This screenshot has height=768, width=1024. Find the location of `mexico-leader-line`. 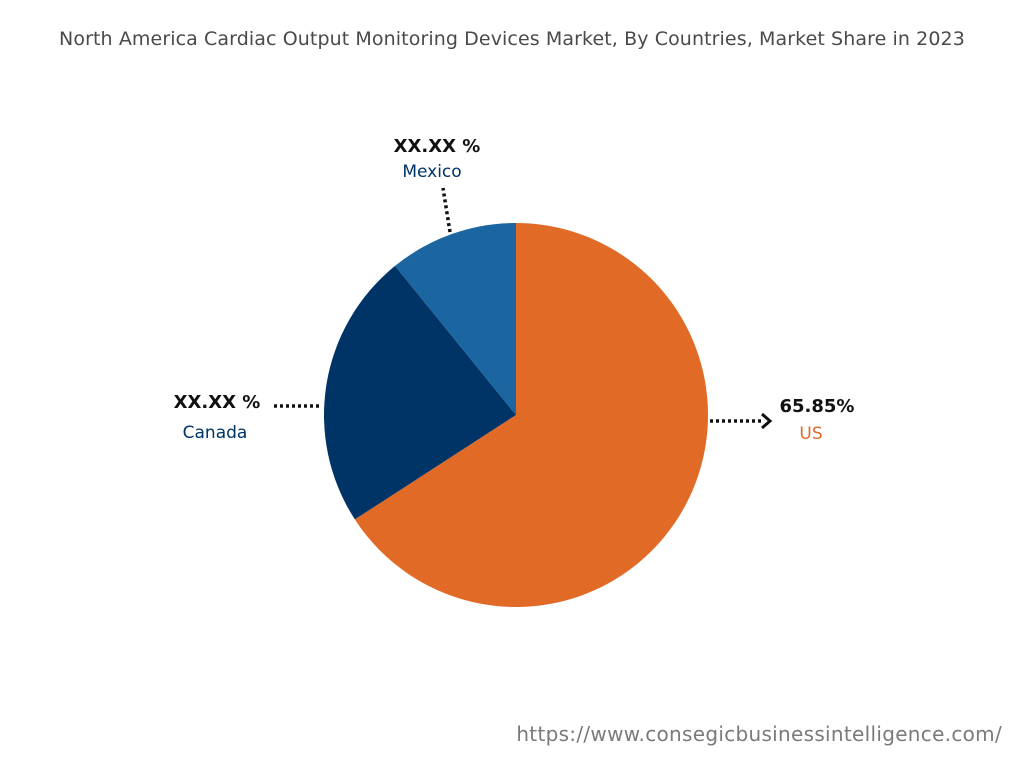

mexico-leader-line is located at coordinates (446, 210).